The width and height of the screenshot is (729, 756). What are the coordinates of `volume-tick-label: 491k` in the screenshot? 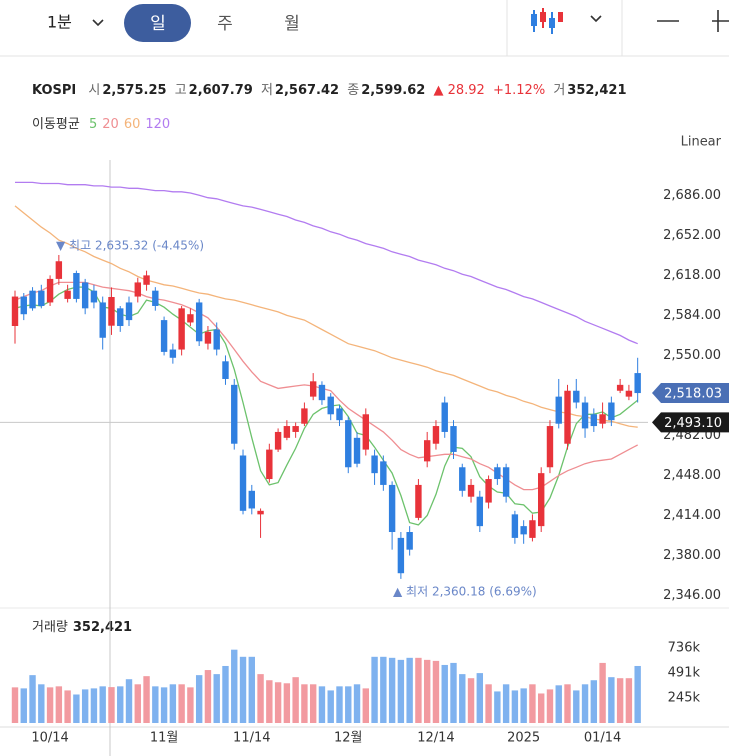 It's located at (684, 672).